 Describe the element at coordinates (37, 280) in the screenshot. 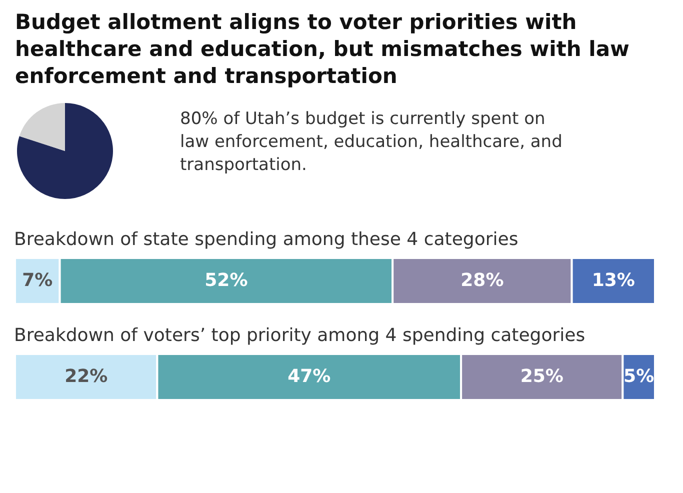

I see `data-label: 7%` at that location.